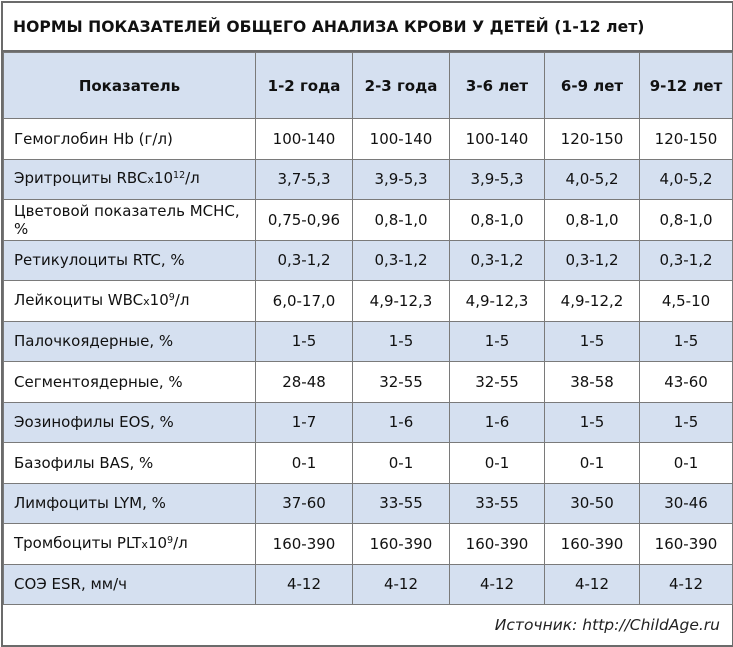 This screenshot has height=647, width=733. What do you see at coordinates (304, 85) in the screenshot?
I see `column-header-age: 1-2 года` at bounding box center [304, 85].